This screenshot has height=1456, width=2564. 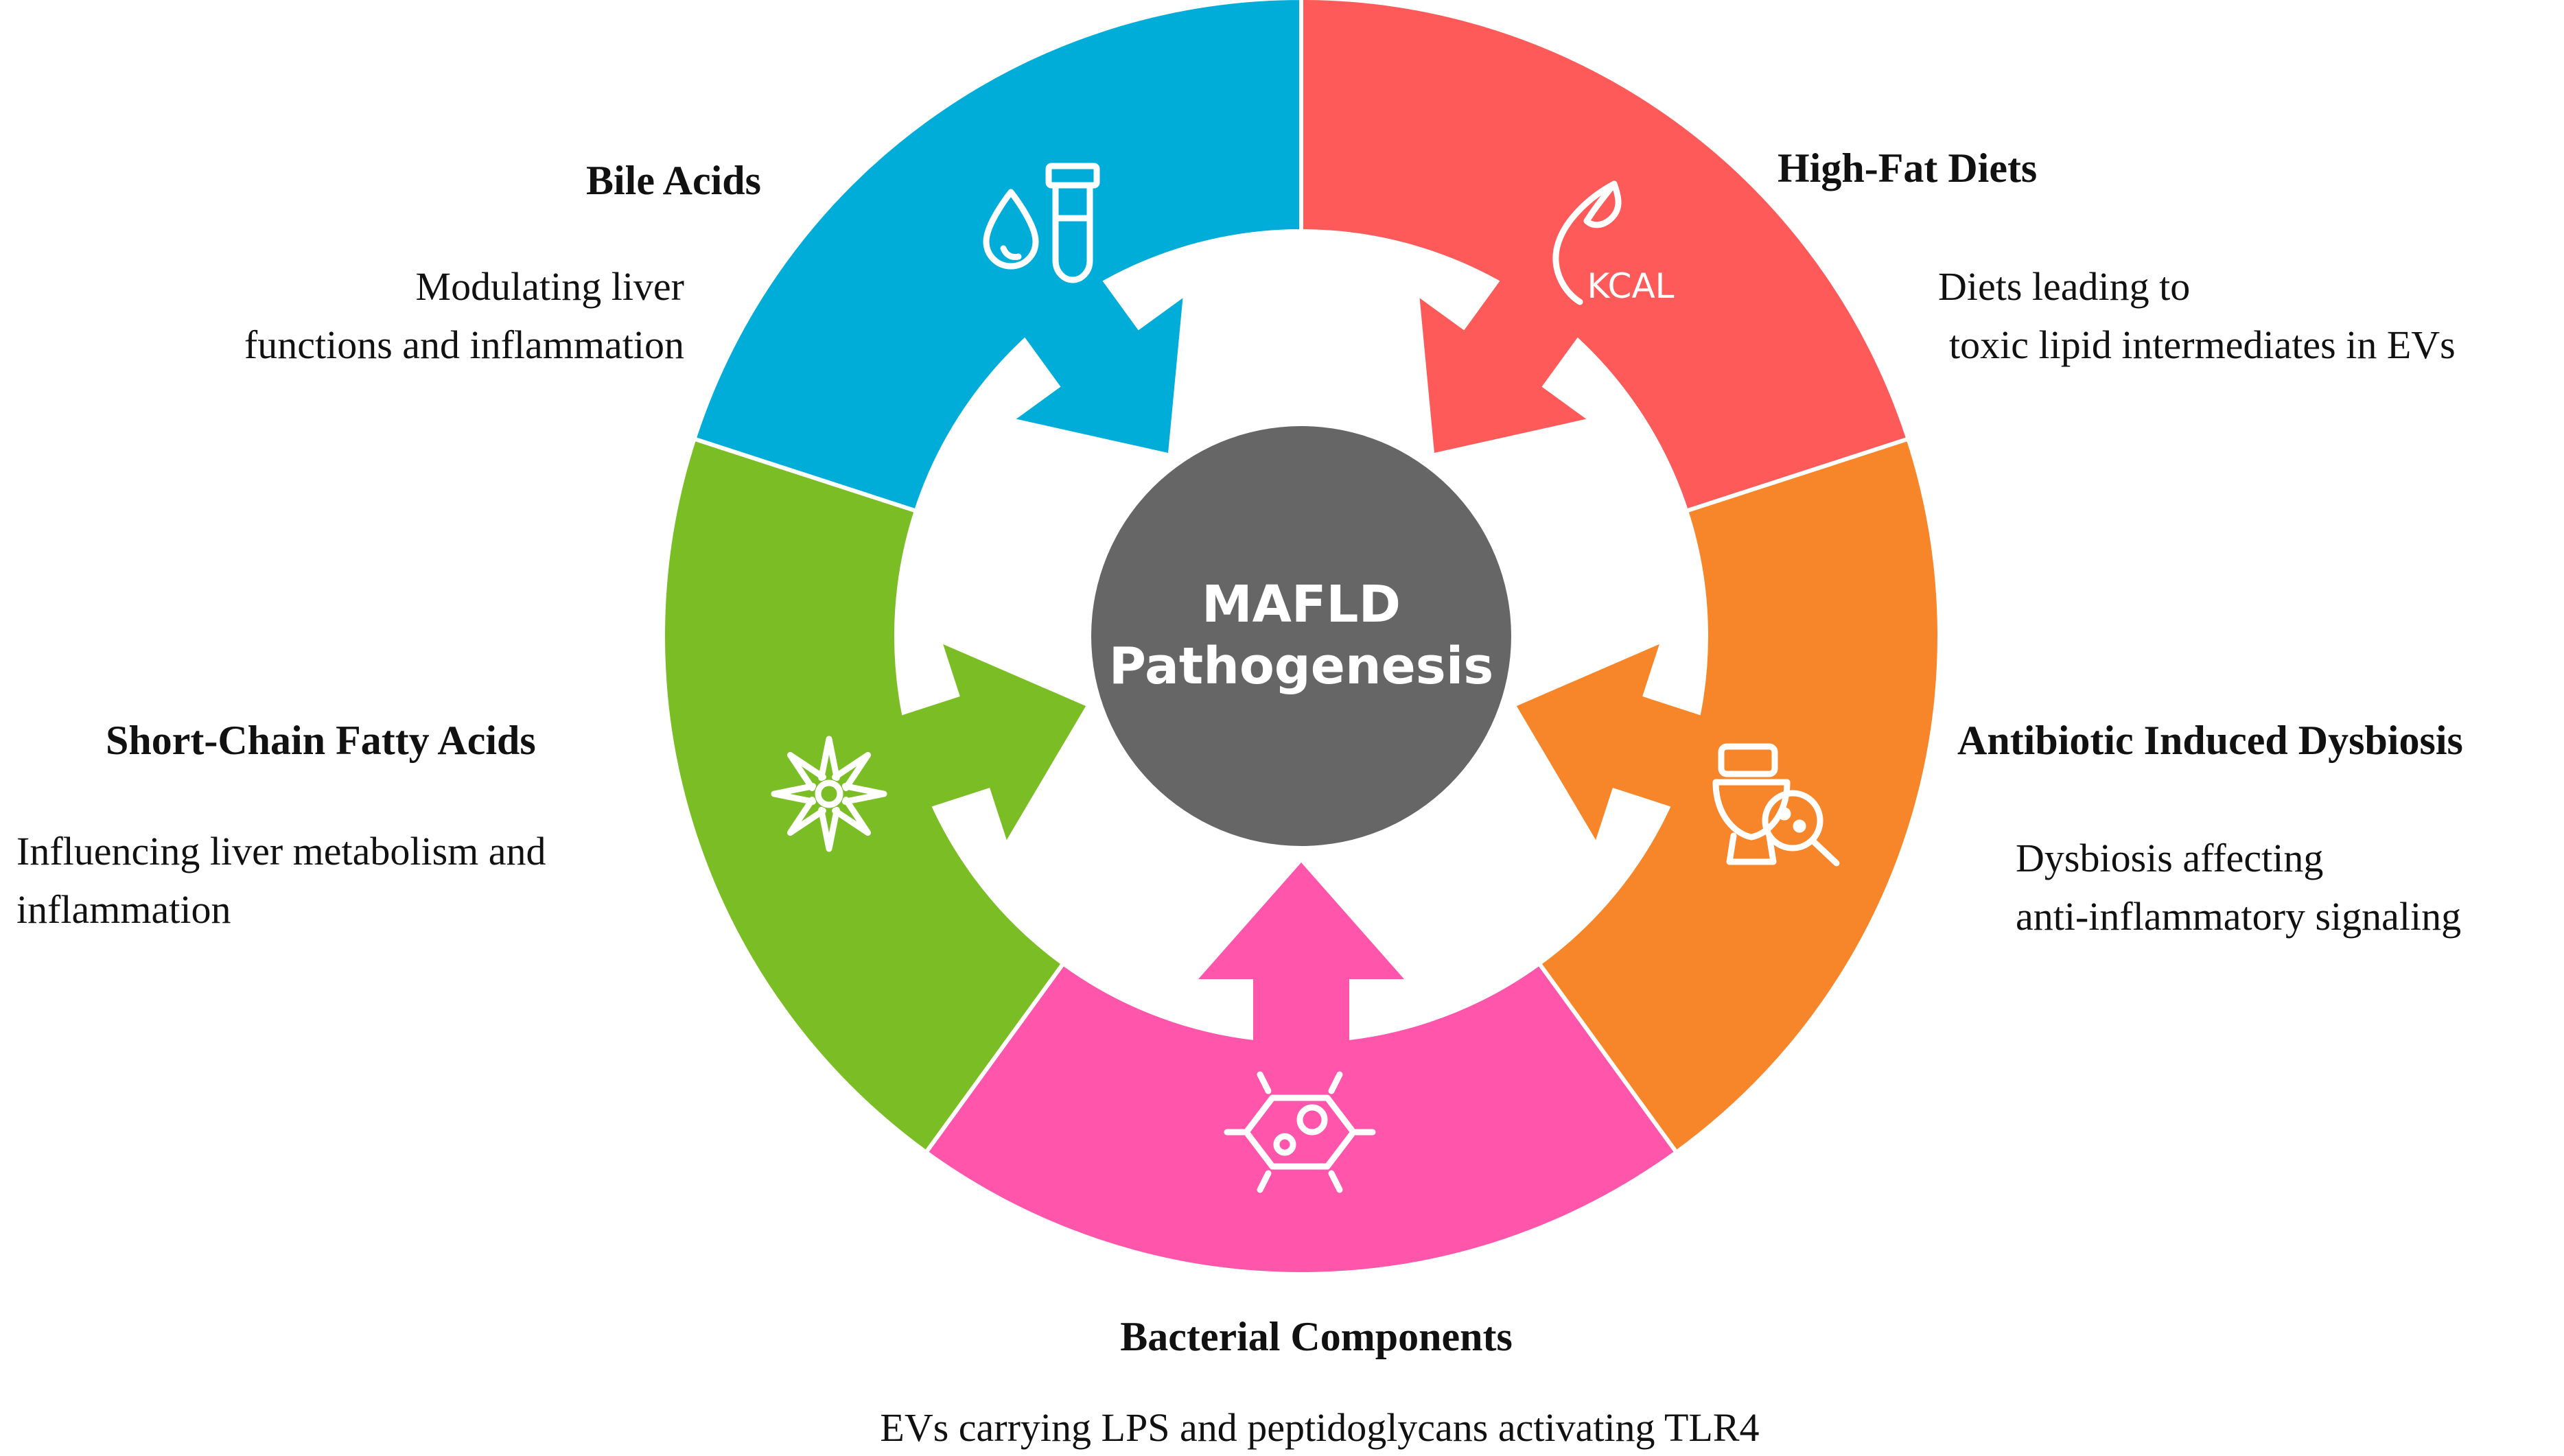 What do you see at coordinates (1630, 286) in the screenshot?
I see `kcal-text: KCAL` at bounding box center [1630, 286].